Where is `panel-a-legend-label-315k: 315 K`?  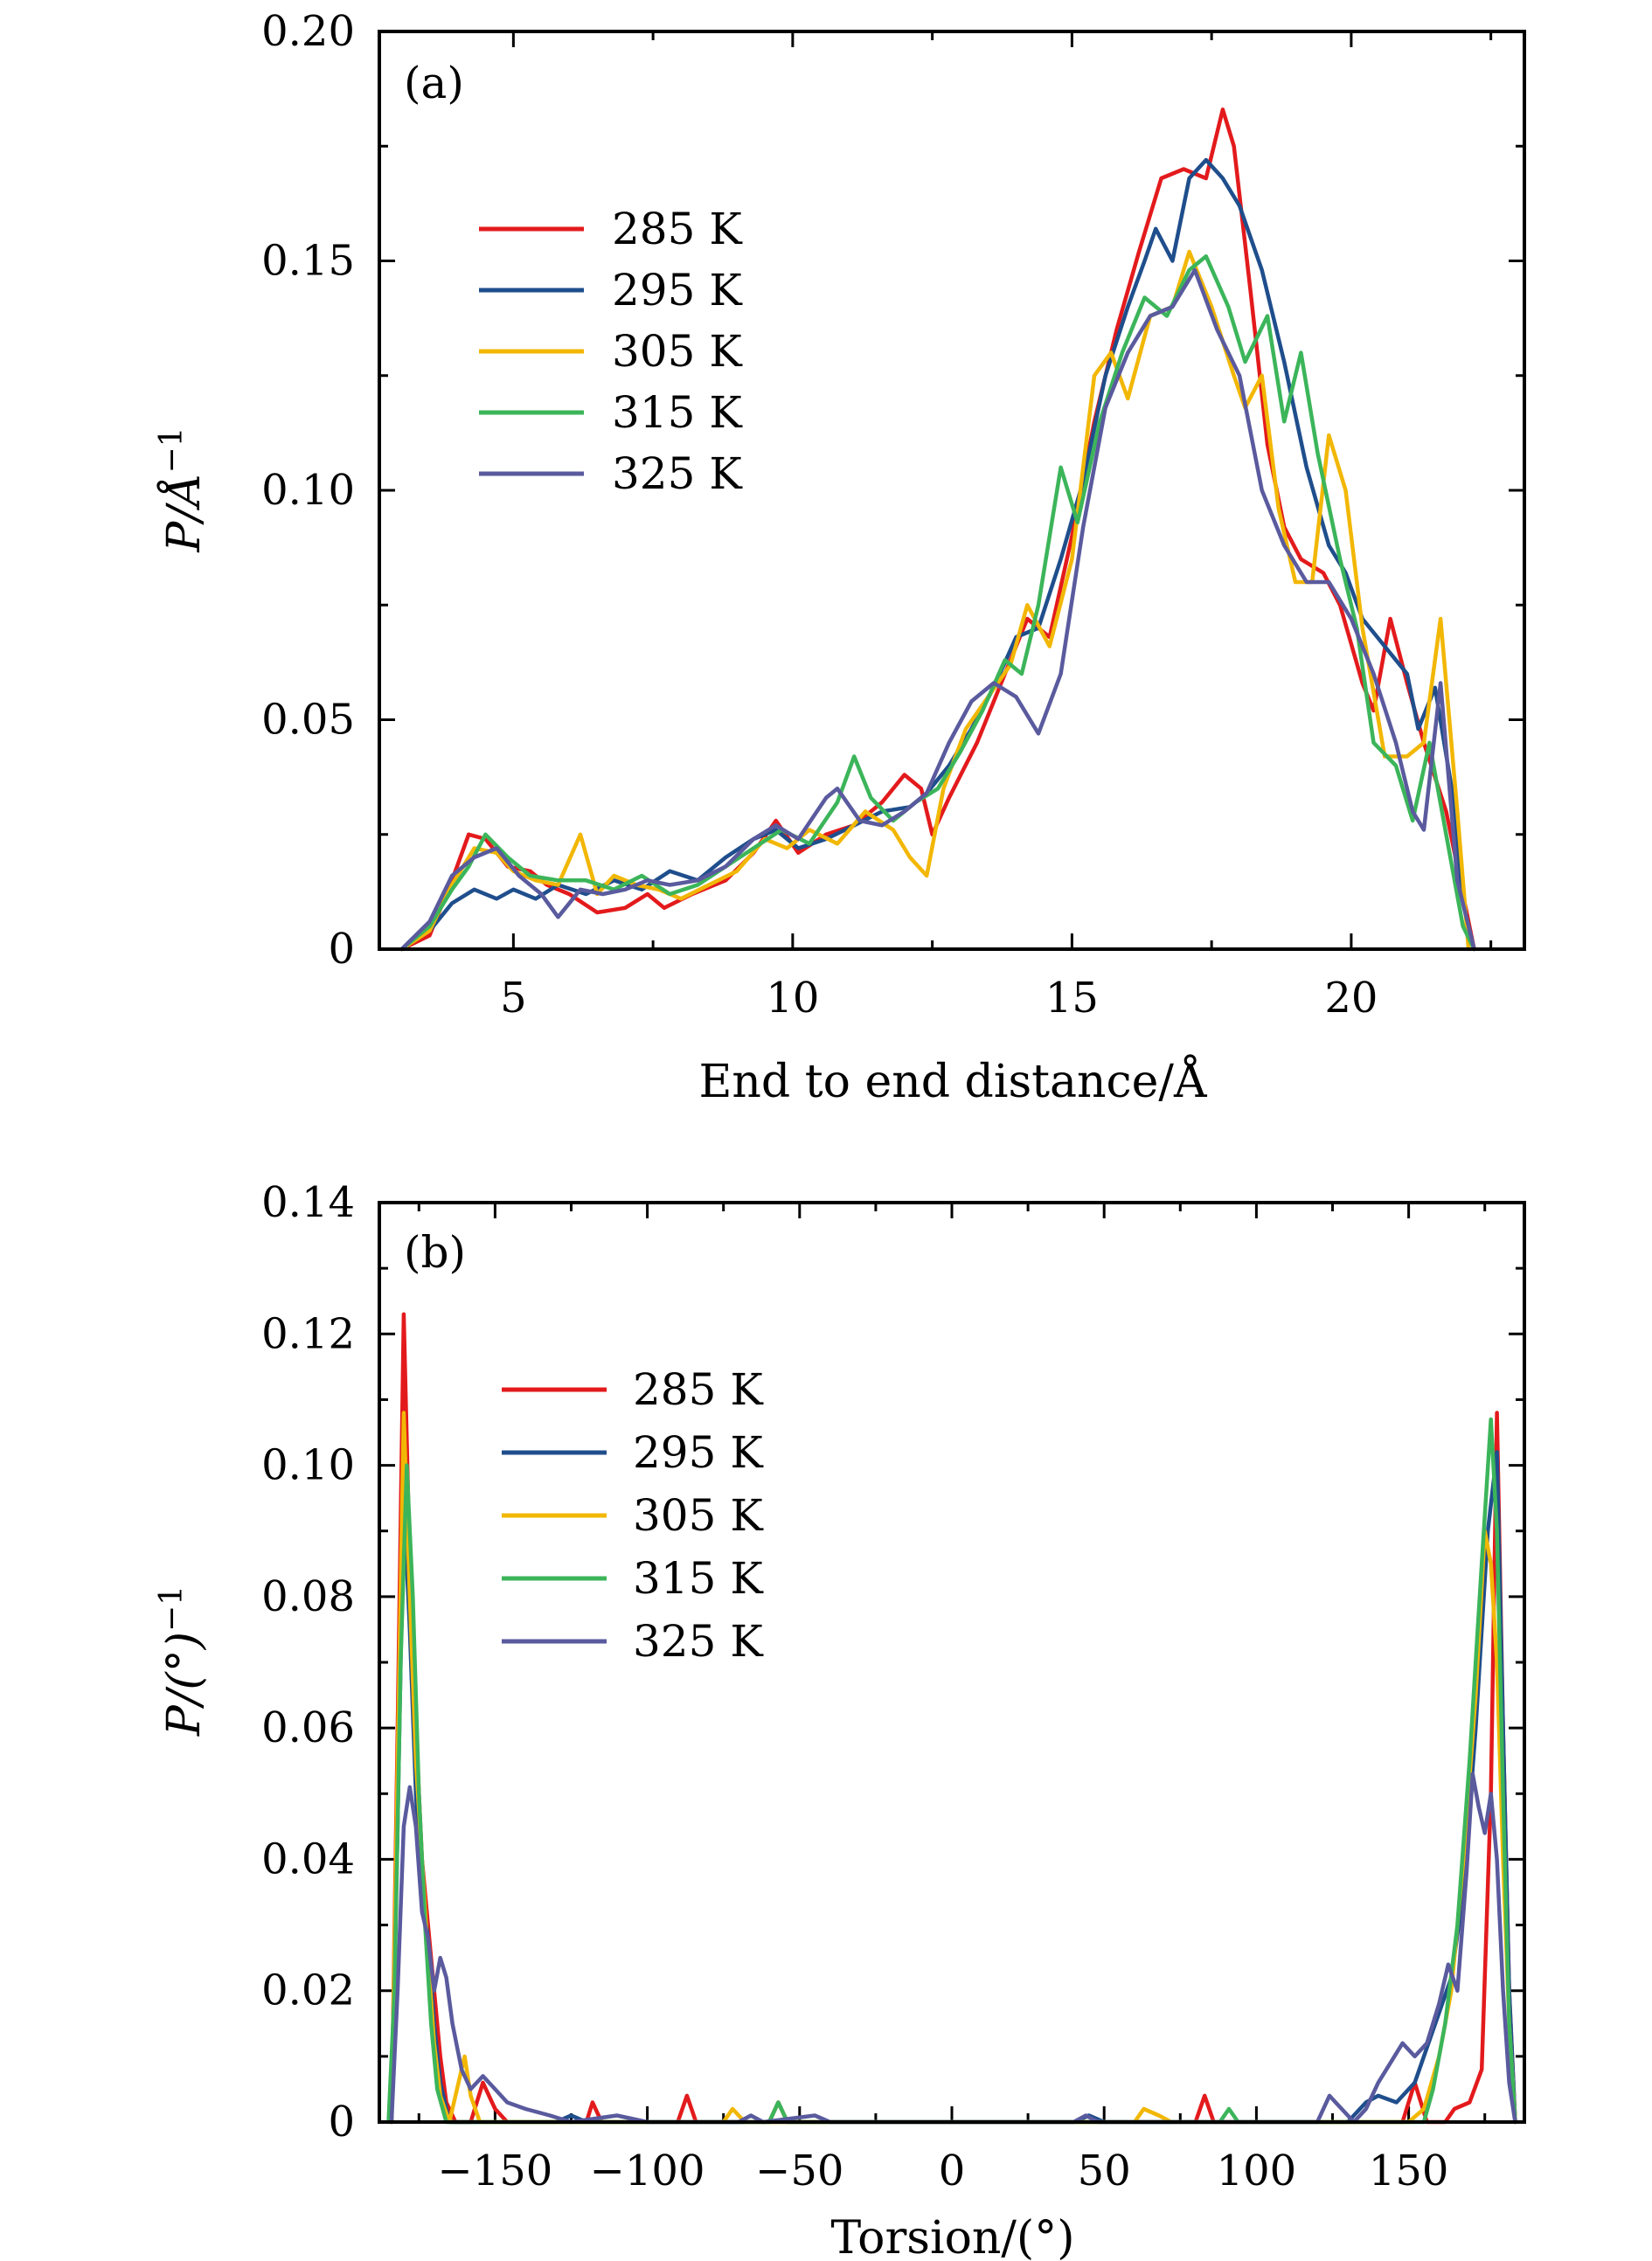 panel-a-legend-label-315k: 315 K is located at coordinates (678, 412).